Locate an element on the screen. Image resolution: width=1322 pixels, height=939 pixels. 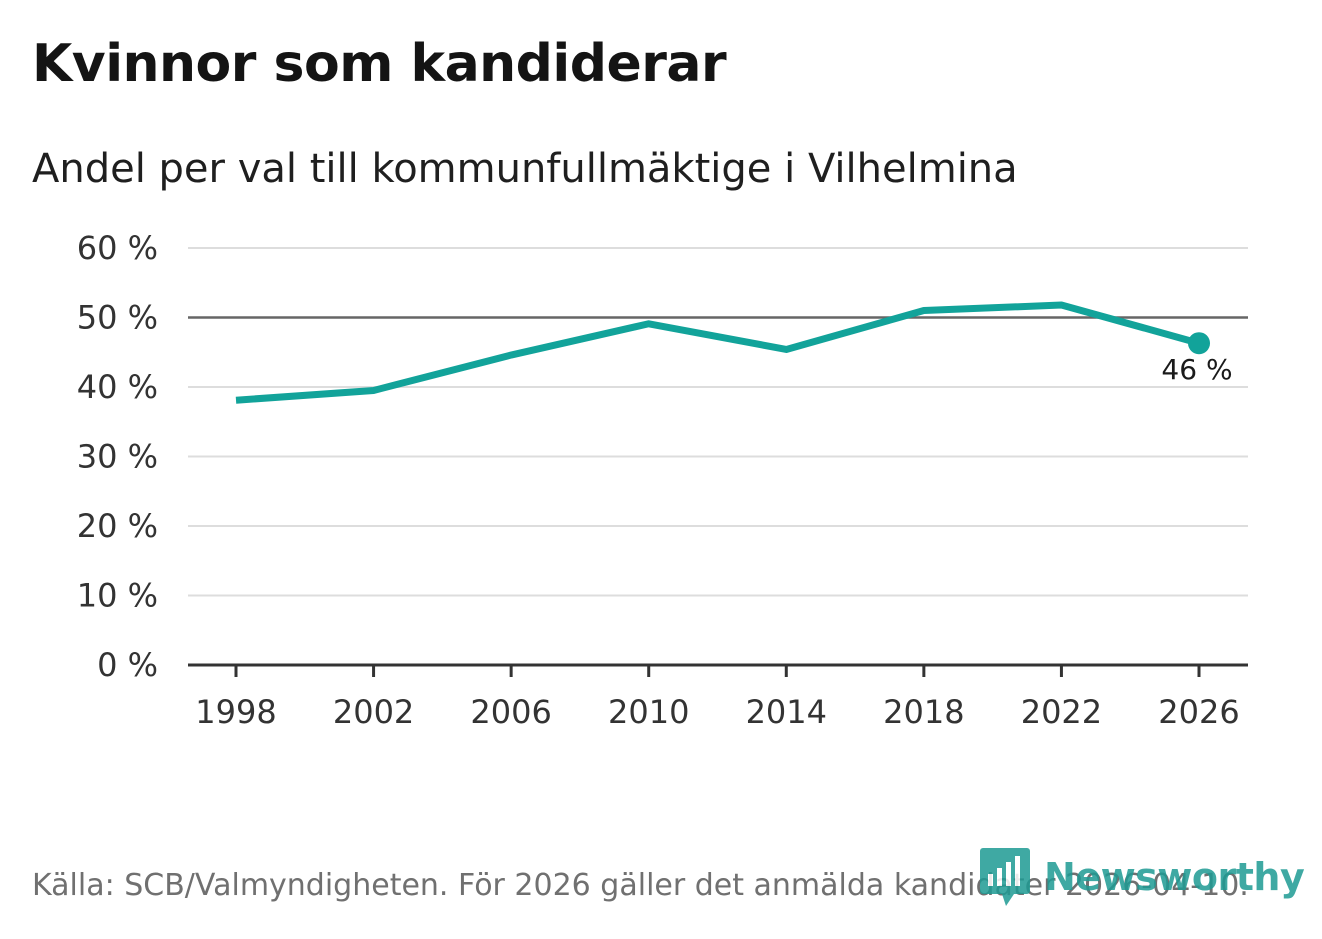
y-axis-ticks: 0 % 10 % 20 % 30 % 40 % 50 % 60 % is located at coordinates (117, 456).